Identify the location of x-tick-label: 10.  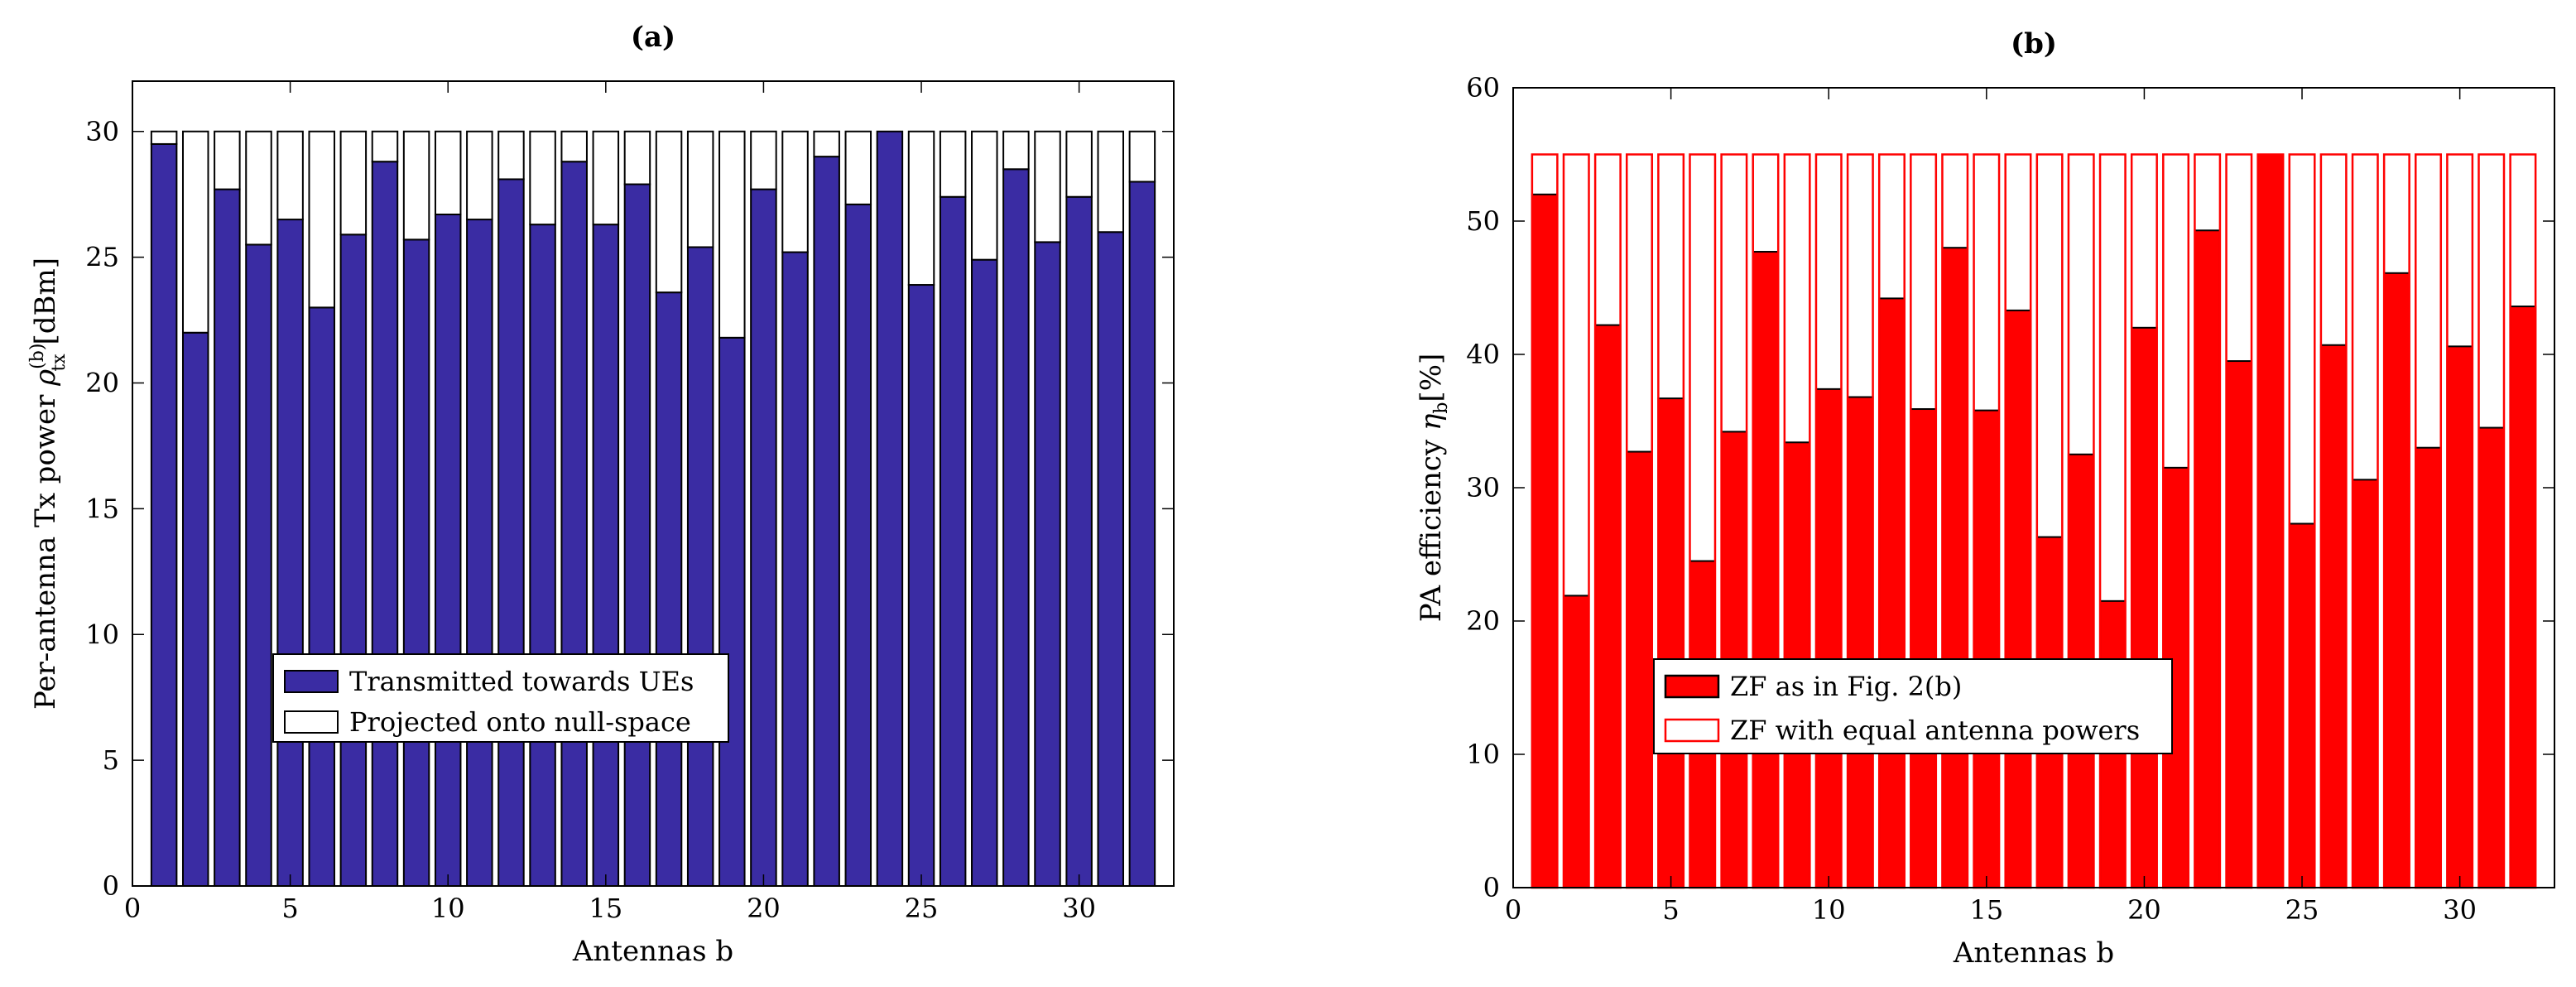
(448, 908).